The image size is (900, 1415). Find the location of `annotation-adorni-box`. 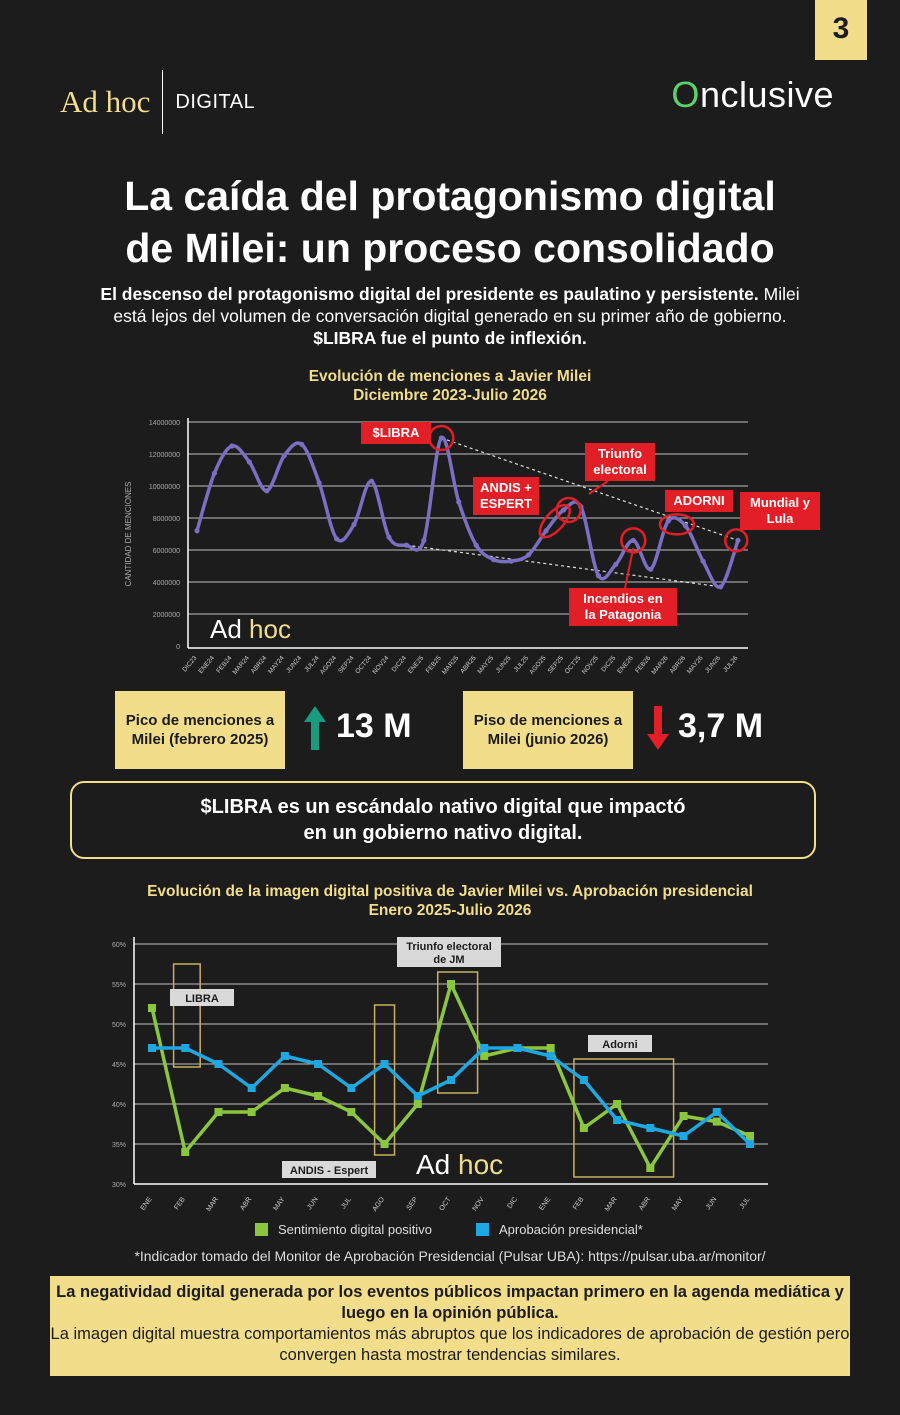

annotation-adorni-box is located at coordinates (620, 1043).